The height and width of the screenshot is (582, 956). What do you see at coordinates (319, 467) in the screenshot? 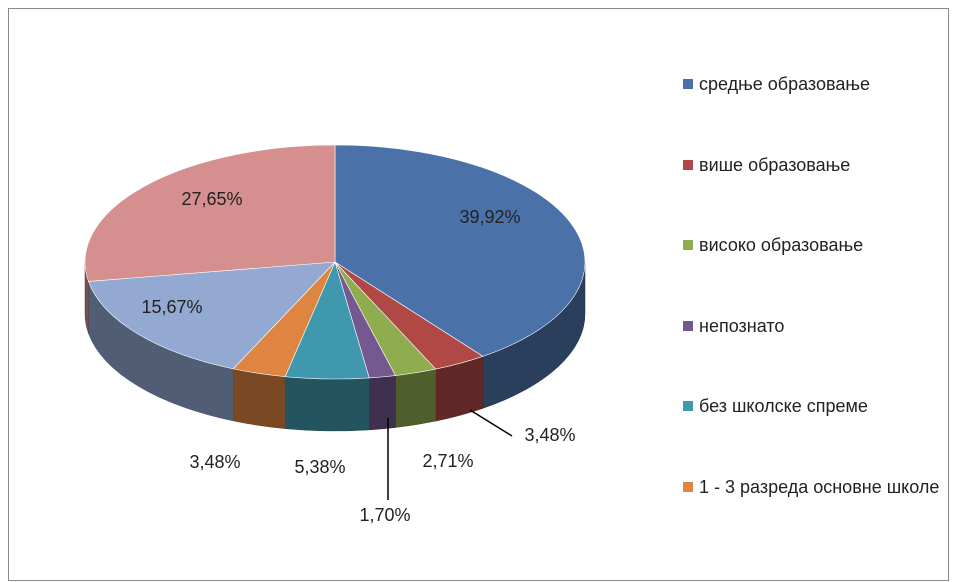
I see `data-label: 5,38%` at bounding box center [319, 467].